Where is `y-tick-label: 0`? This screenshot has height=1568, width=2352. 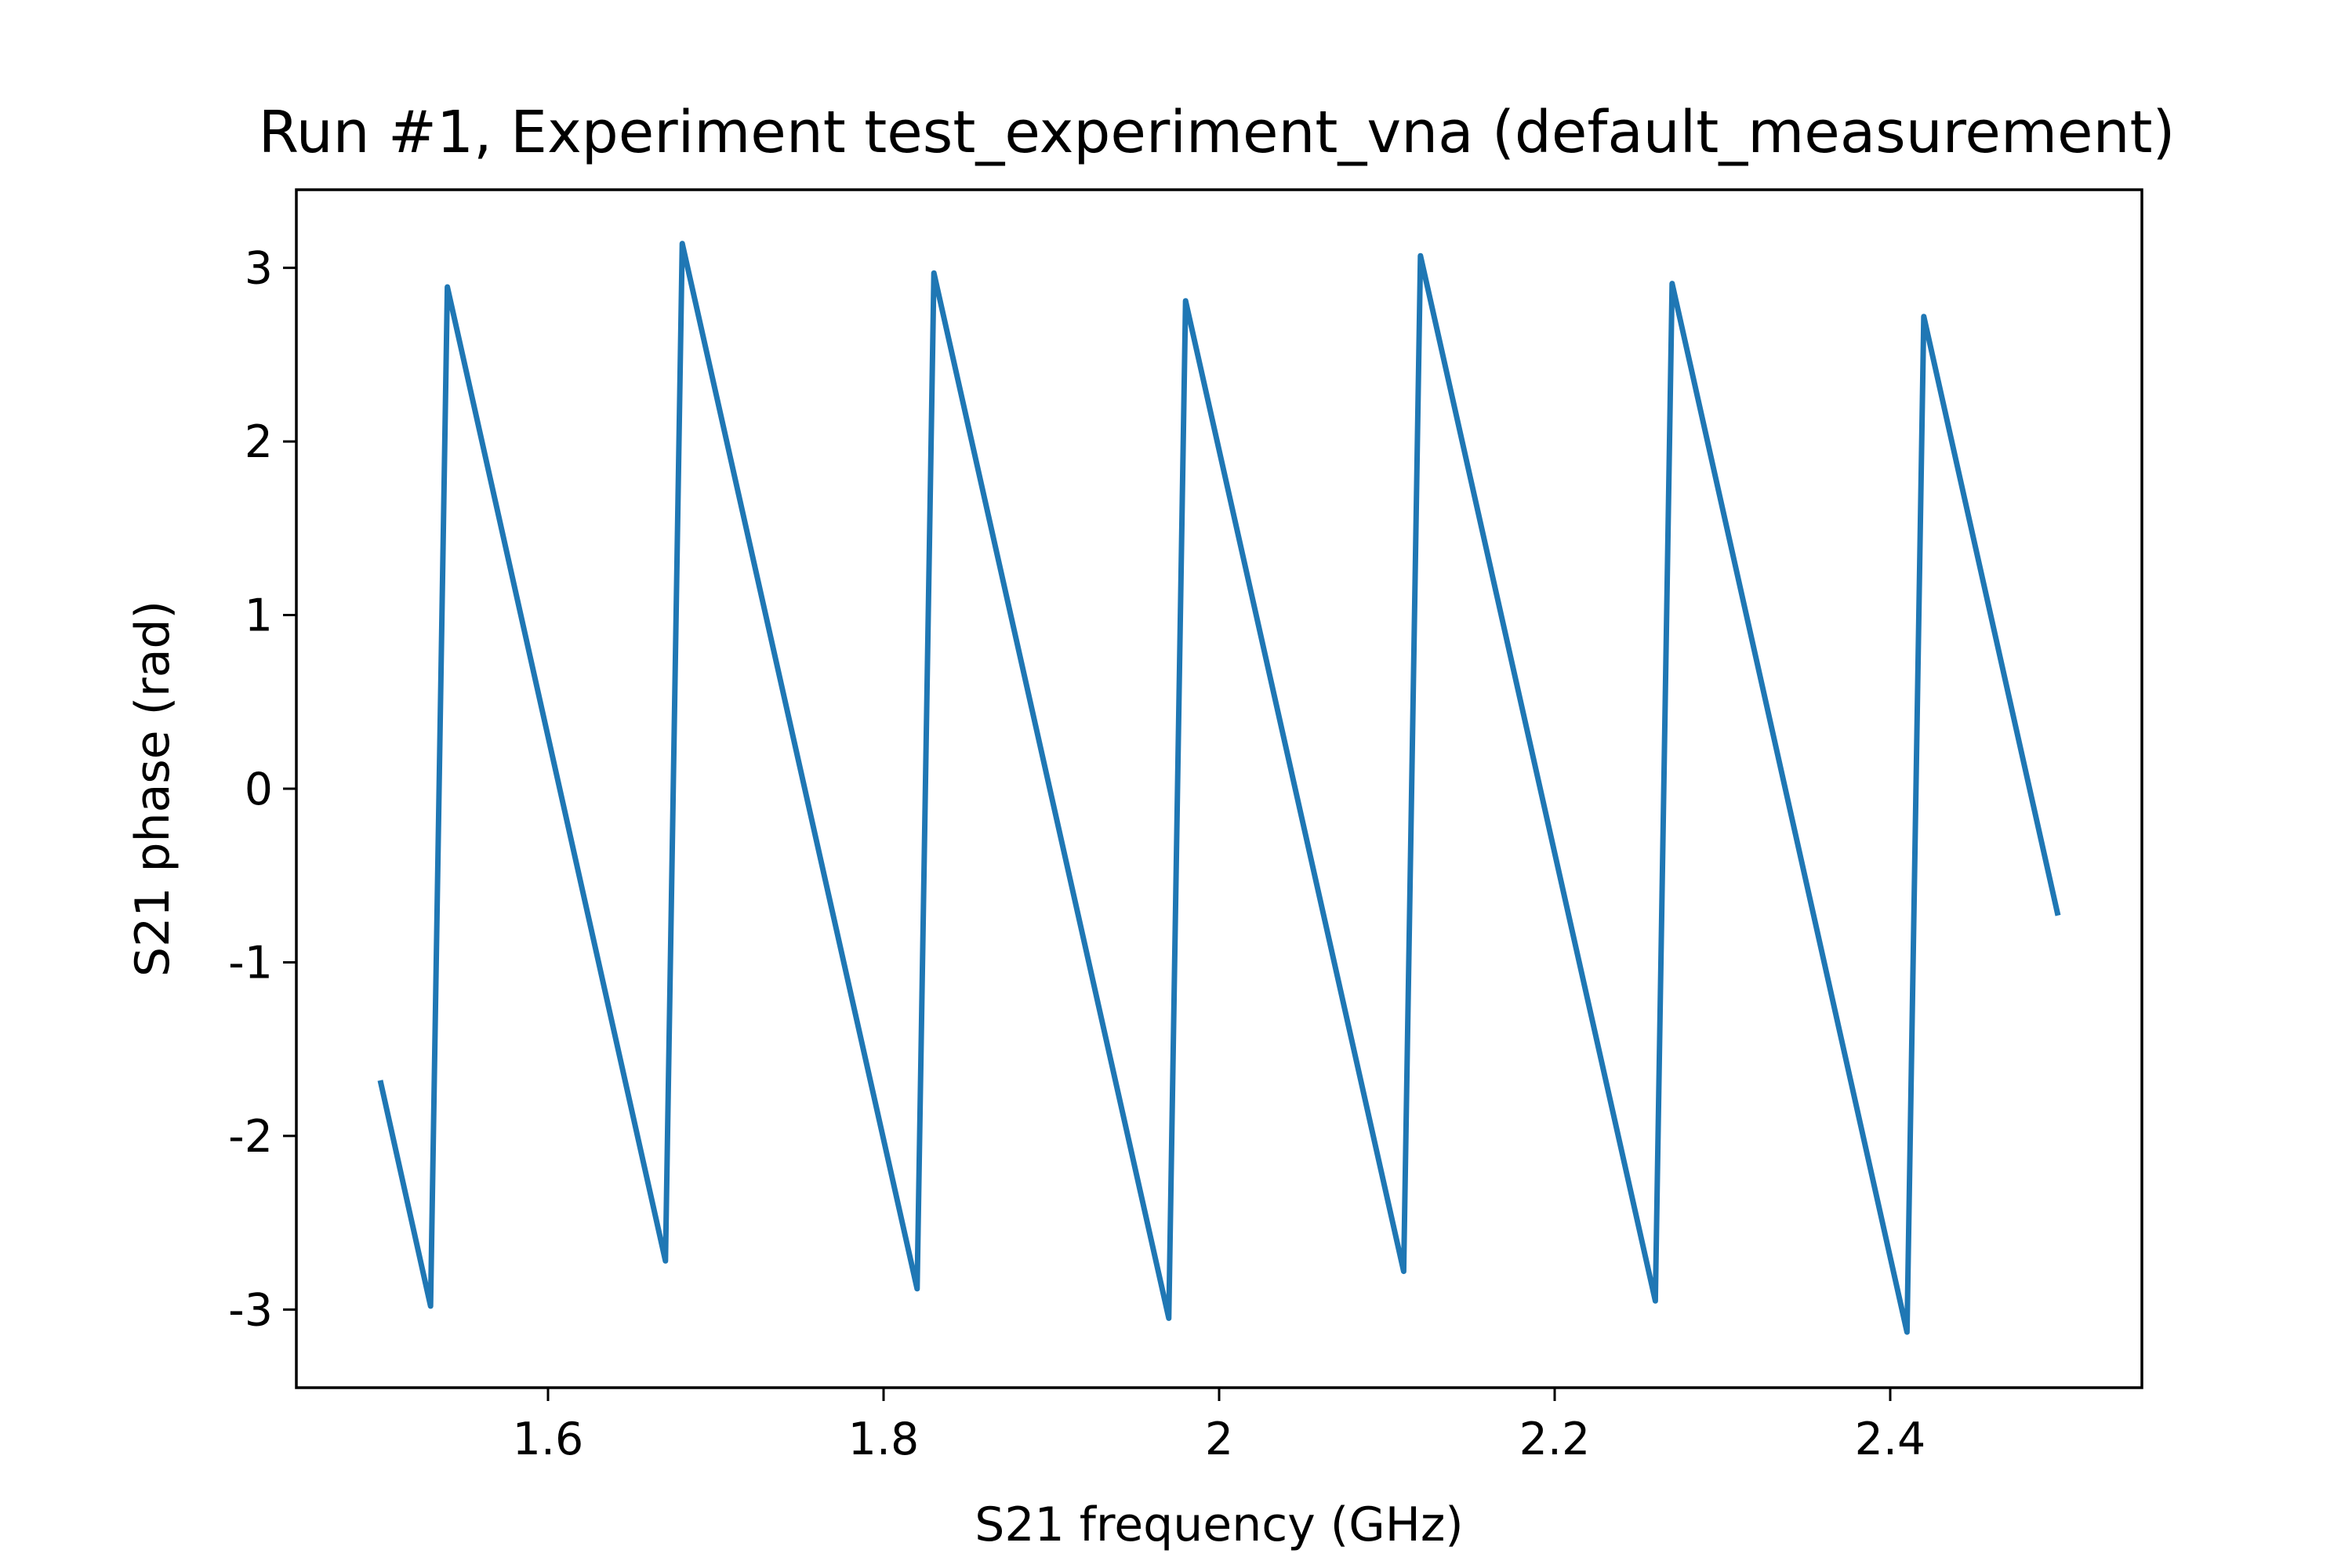 y-tick-label: 0 is located at coordinates (259, 789).